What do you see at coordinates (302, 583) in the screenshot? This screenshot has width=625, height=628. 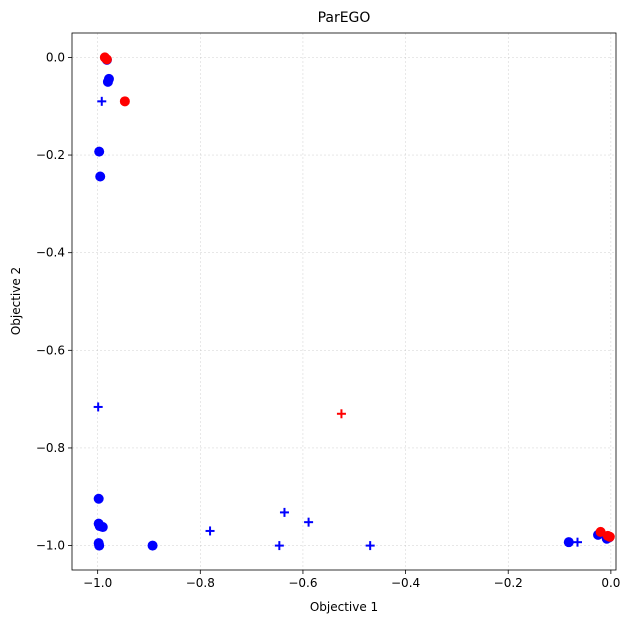 I see `x-tick-label: −0.6` at bounding box center [302, 583].